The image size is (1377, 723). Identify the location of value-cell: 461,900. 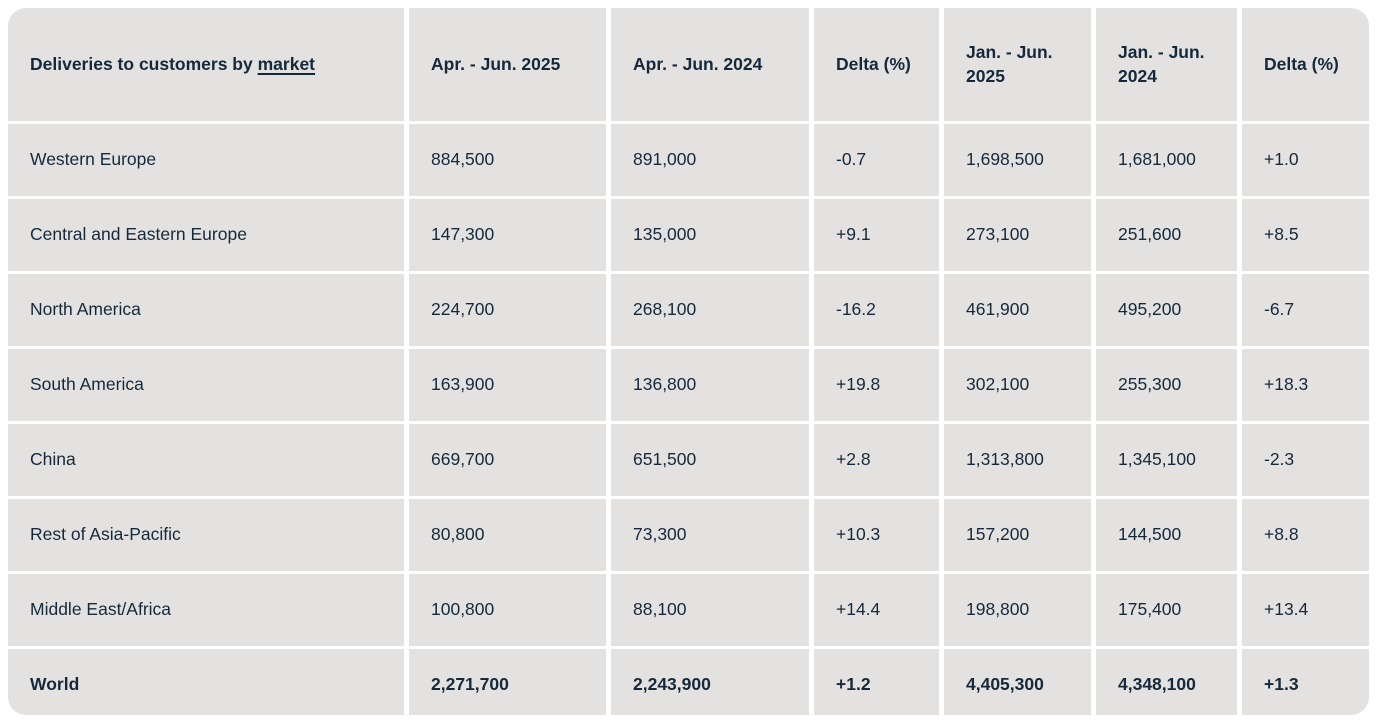
(1015, 308).